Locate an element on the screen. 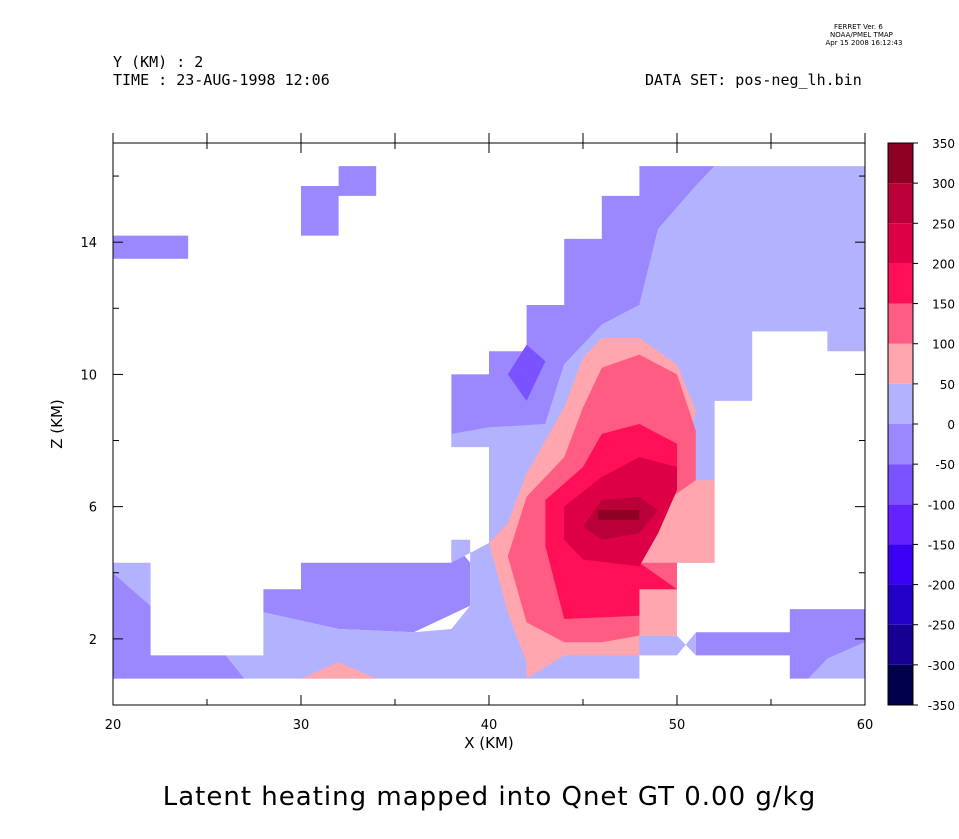 The height and width of the screenshot is (839, 959). colorbar-label: -350 is located at coordinates (941, 706).